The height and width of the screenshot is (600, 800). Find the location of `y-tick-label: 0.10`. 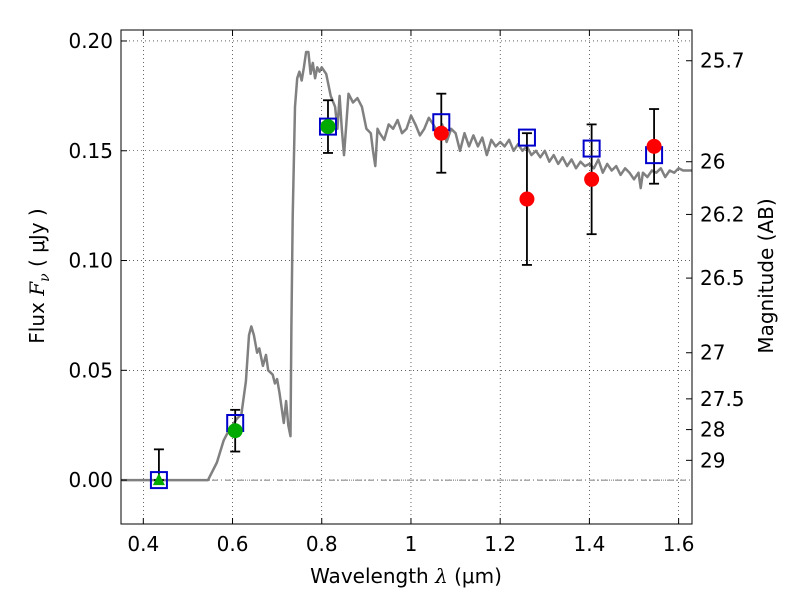

y-tick-label: 0.10 is located at coordinates (90, 261).